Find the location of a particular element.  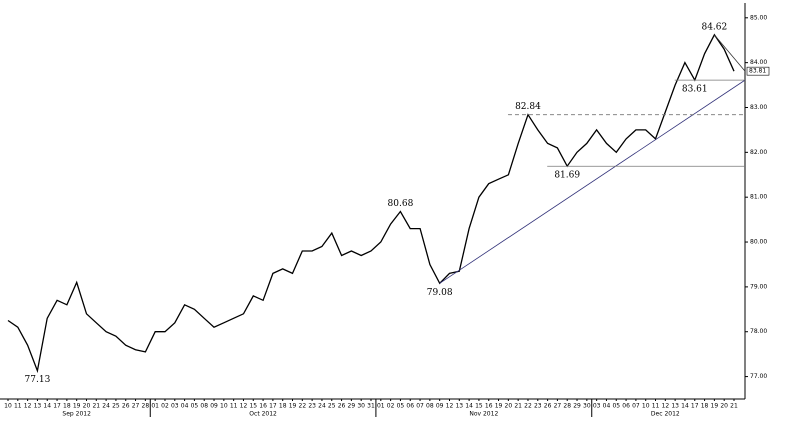

last-value-label: 83.81 is located at coordinates (757, 71).